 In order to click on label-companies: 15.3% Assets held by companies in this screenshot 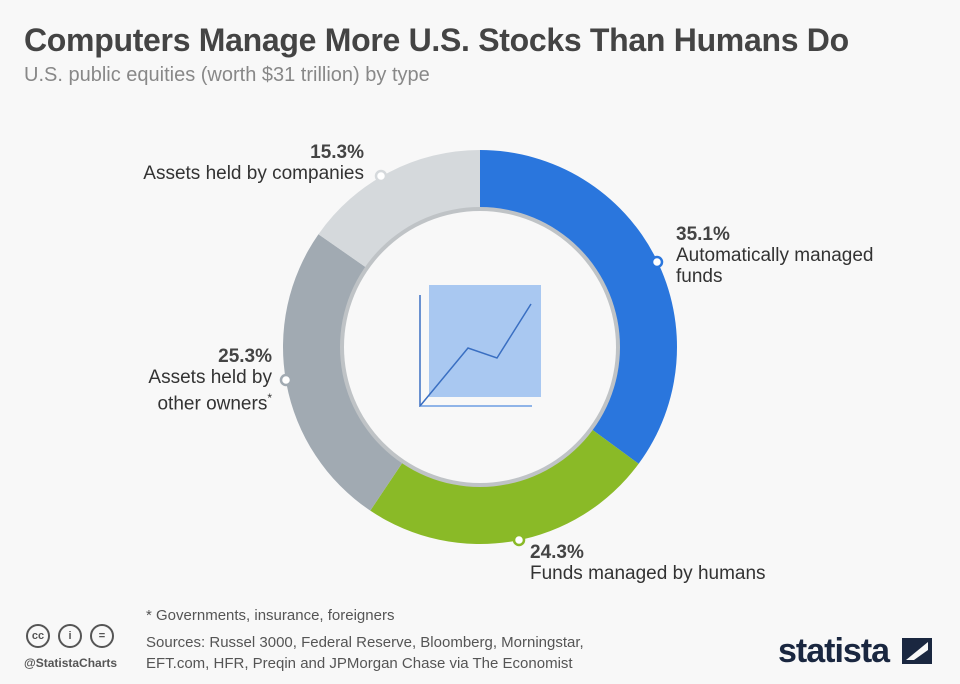, I will do `click(253, 163)`.